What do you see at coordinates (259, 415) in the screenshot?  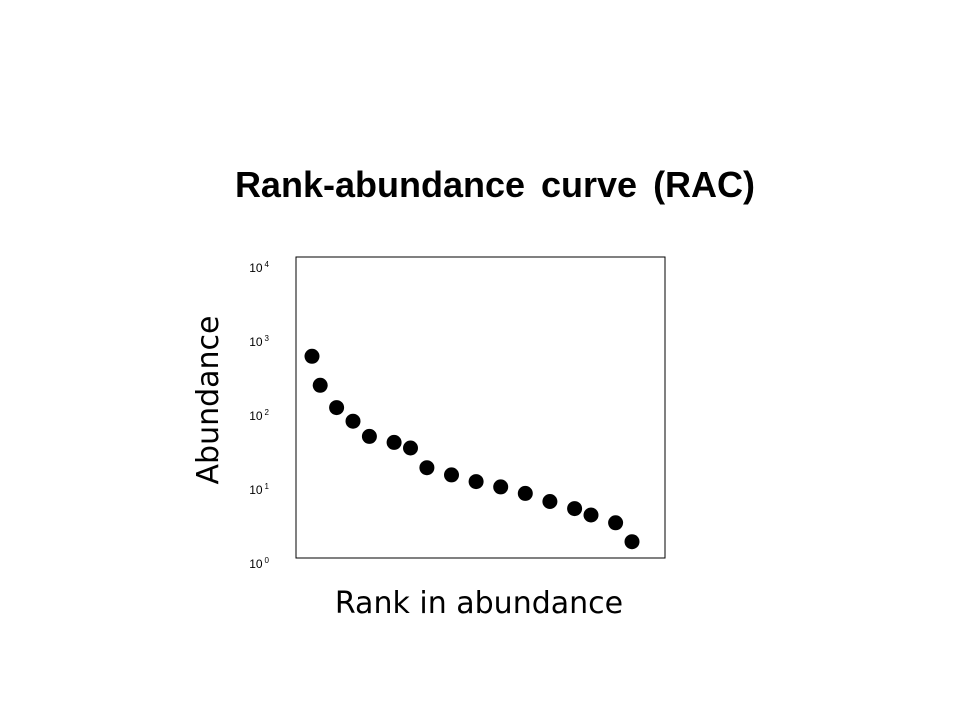 I see `y-tick-label: 10 2` at bounding box center [259, 415].